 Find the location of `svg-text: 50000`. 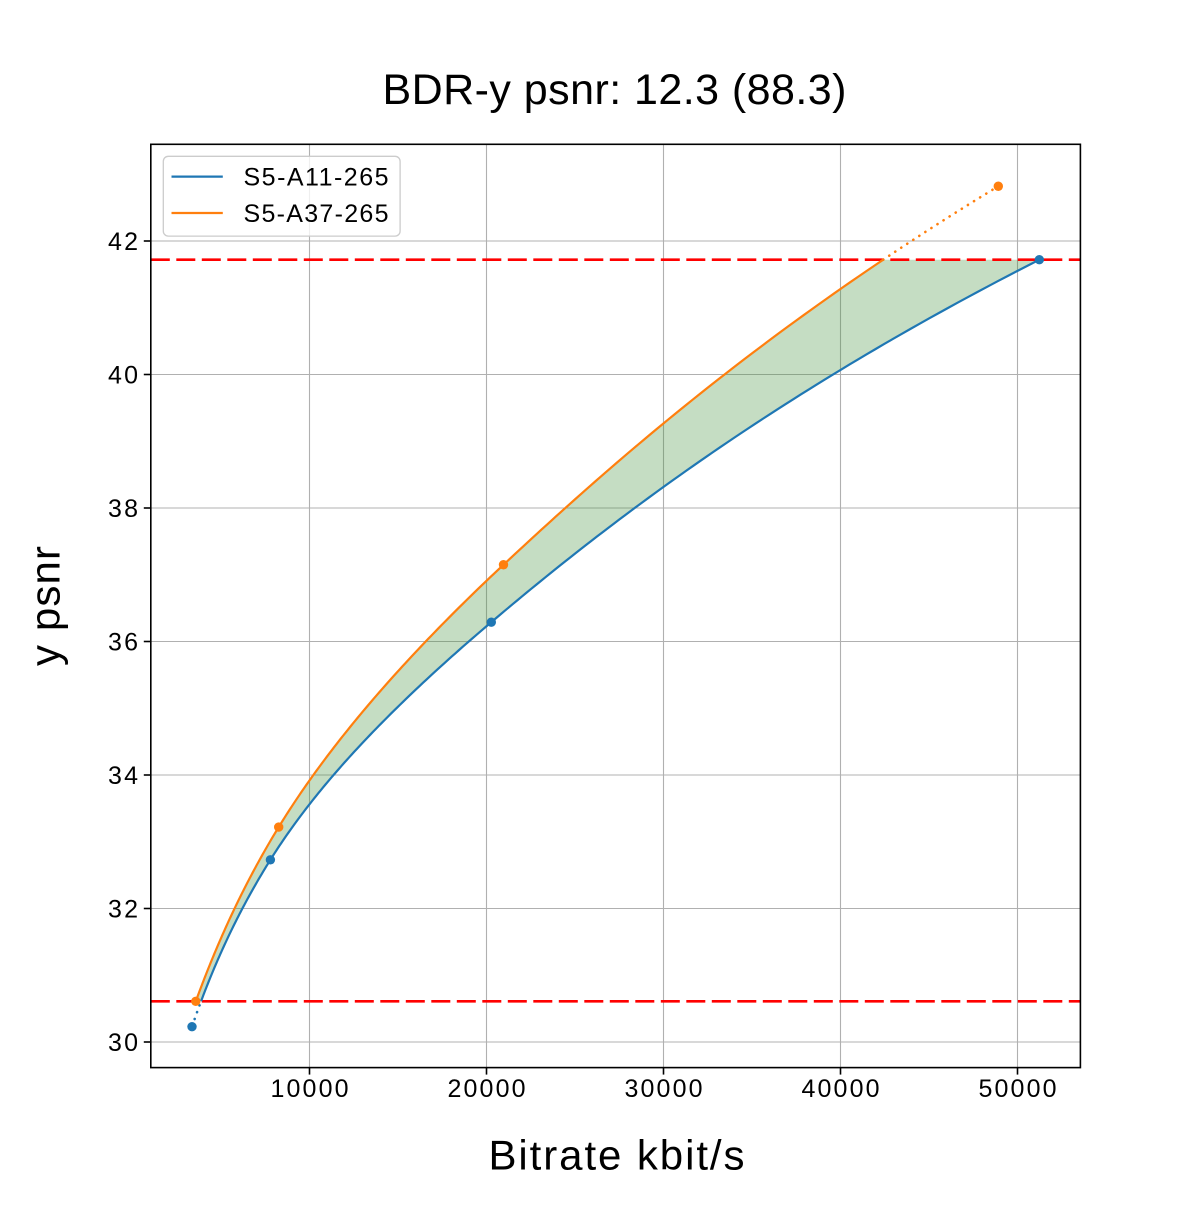

svg-text: 50000 is located at coordinates (1018, 1089).